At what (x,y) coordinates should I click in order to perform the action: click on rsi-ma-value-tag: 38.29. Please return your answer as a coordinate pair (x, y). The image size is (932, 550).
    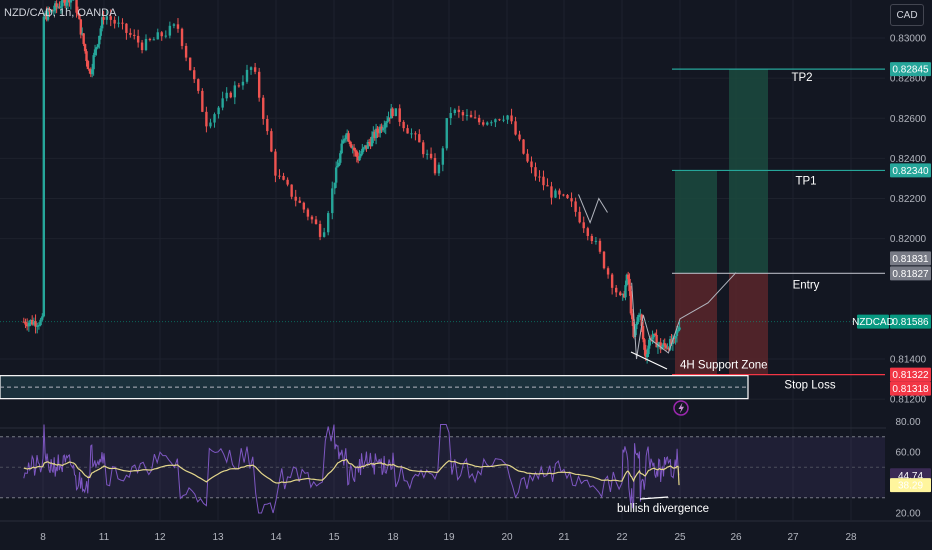
    Looking at the image, I should click on (910, 485).